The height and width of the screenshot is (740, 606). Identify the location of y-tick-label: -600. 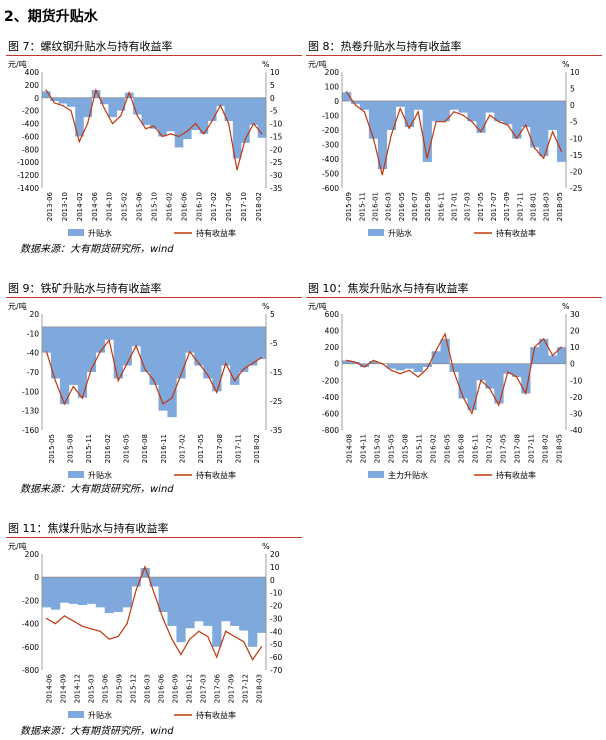
(330, 188).